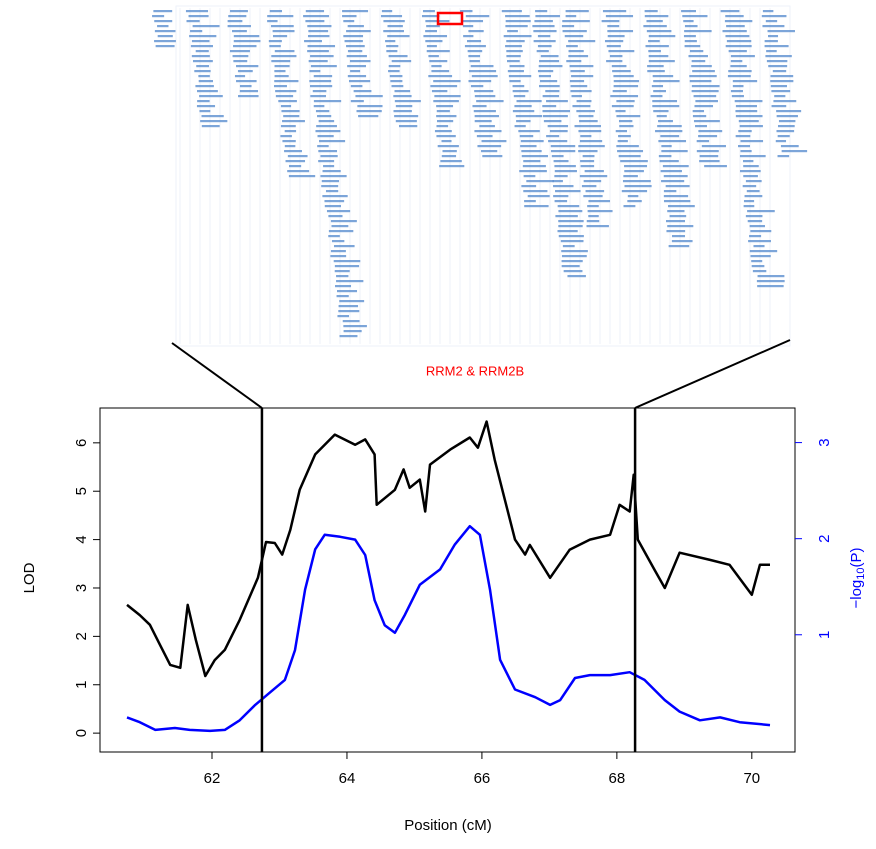 This screenshot has height=849, width=876. Describe the element at coordinates (475, 370) in the screenshot. I see `annotation: RRM2 & RRM2B` at that location.